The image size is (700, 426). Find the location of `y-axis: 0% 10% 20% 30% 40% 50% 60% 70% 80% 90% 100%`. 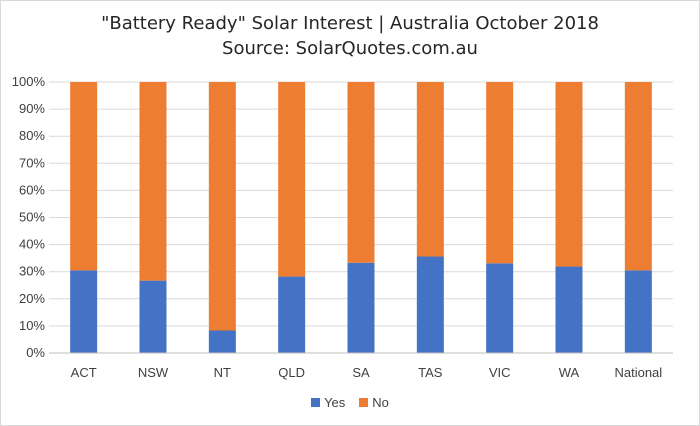

y-axis: 0% 10% 20% 30% 40% 50% 60% 70% 80% 90% 100% is located at coordinates (29, 217).